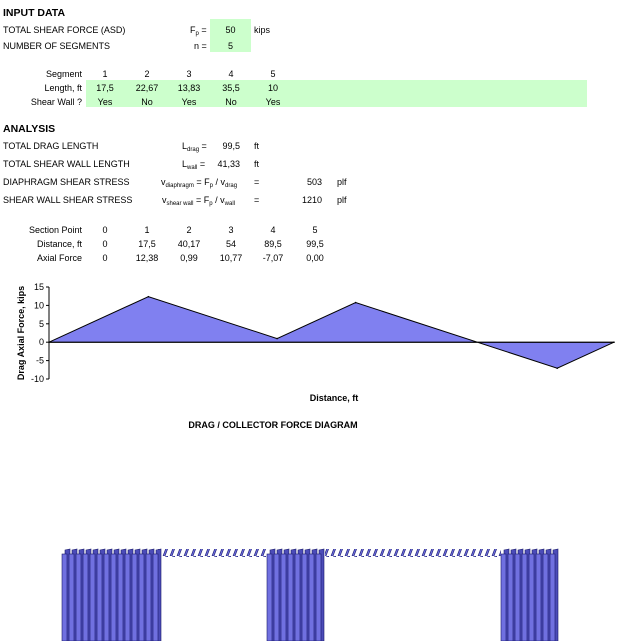 The image size is (629, 641). Describe the element at coordinates (231, 88) in the screenshot. I see `segment-length-cell: 35,5` at that location.